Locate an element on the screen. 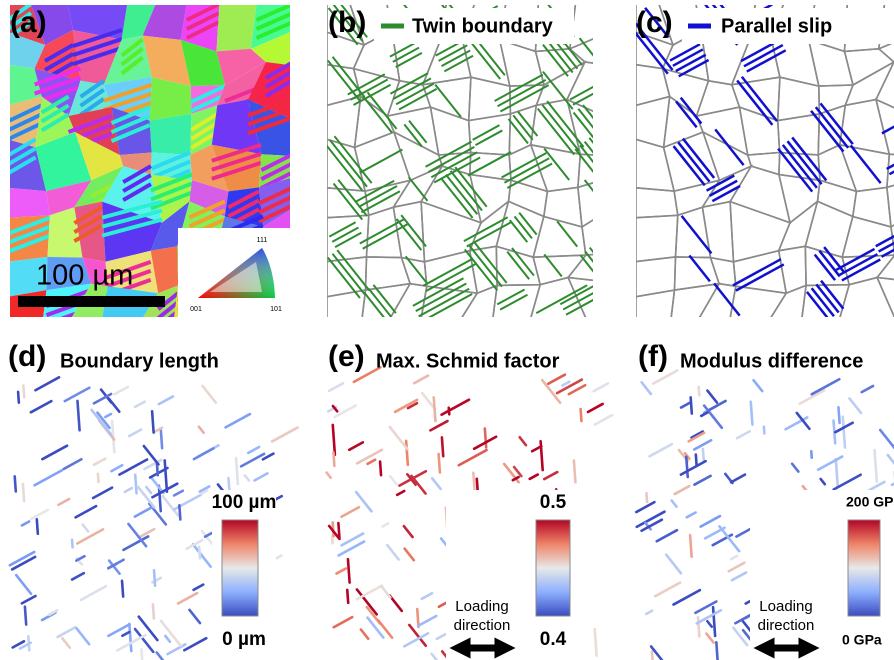 The width and height of the screenshot is (894, 660). ipf-map is located at coordinates (150, 161).